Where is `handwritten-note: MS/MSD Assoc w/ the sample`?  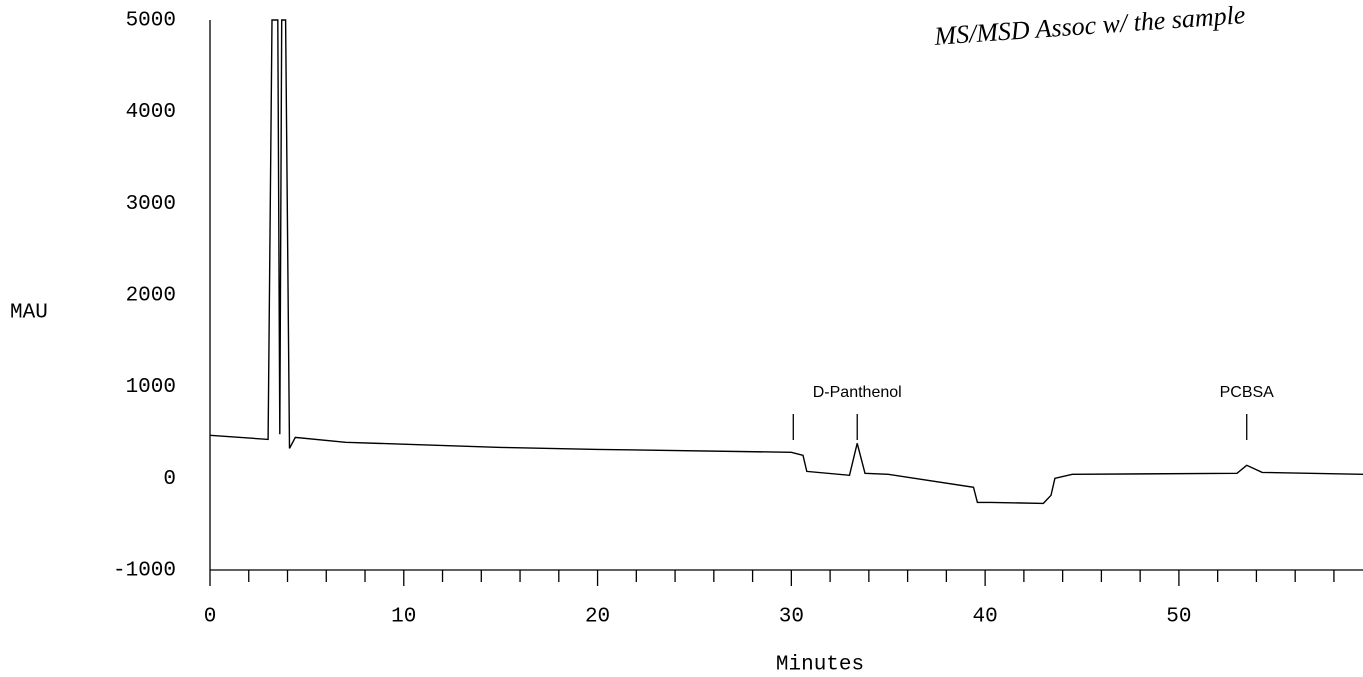
handwritten-note: MS/MSD Assoc w/ the sample is located at coordinates (1089, 25).